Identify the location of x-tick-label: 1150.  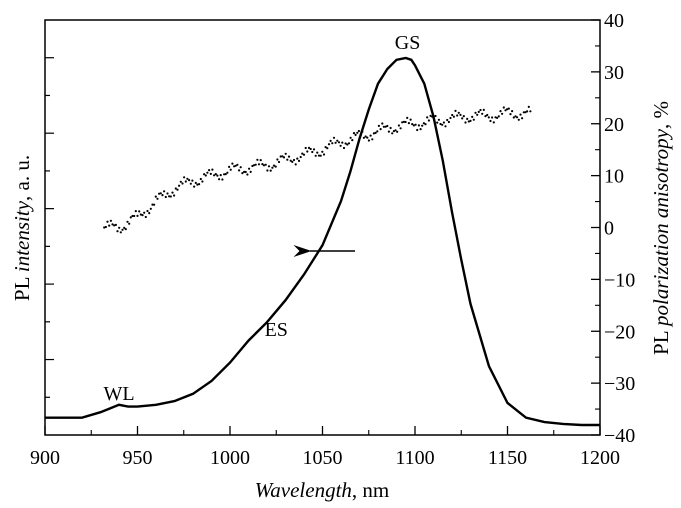
(507, 458).